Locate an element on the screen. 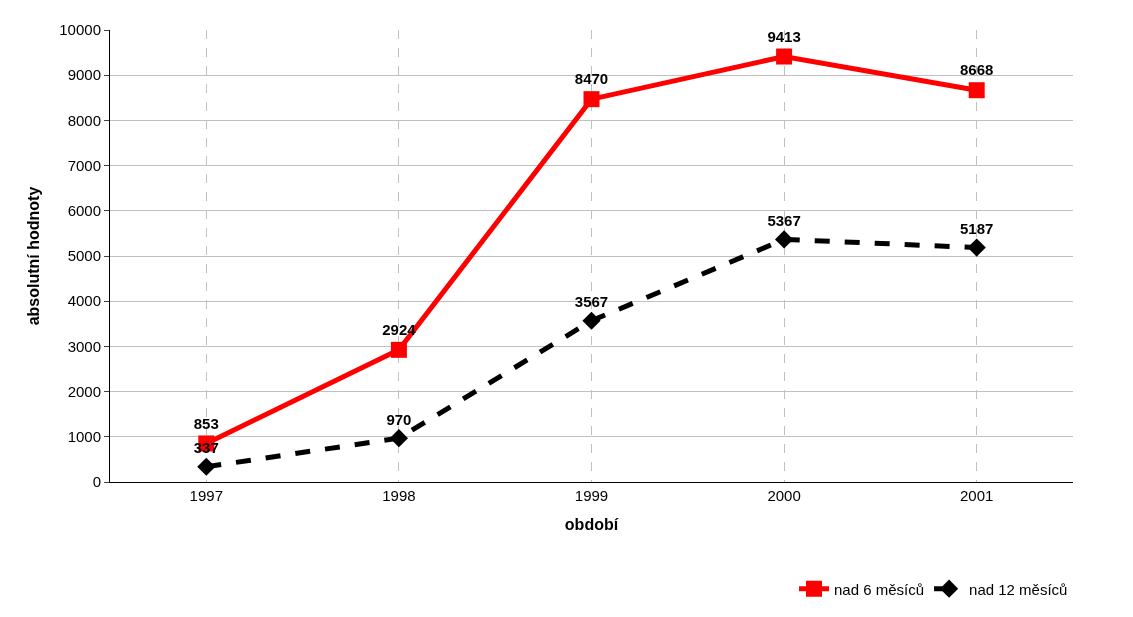 The width and height of the screenshot is (1133, 617). data-label: 5367 is located at coordinates (784, 220).